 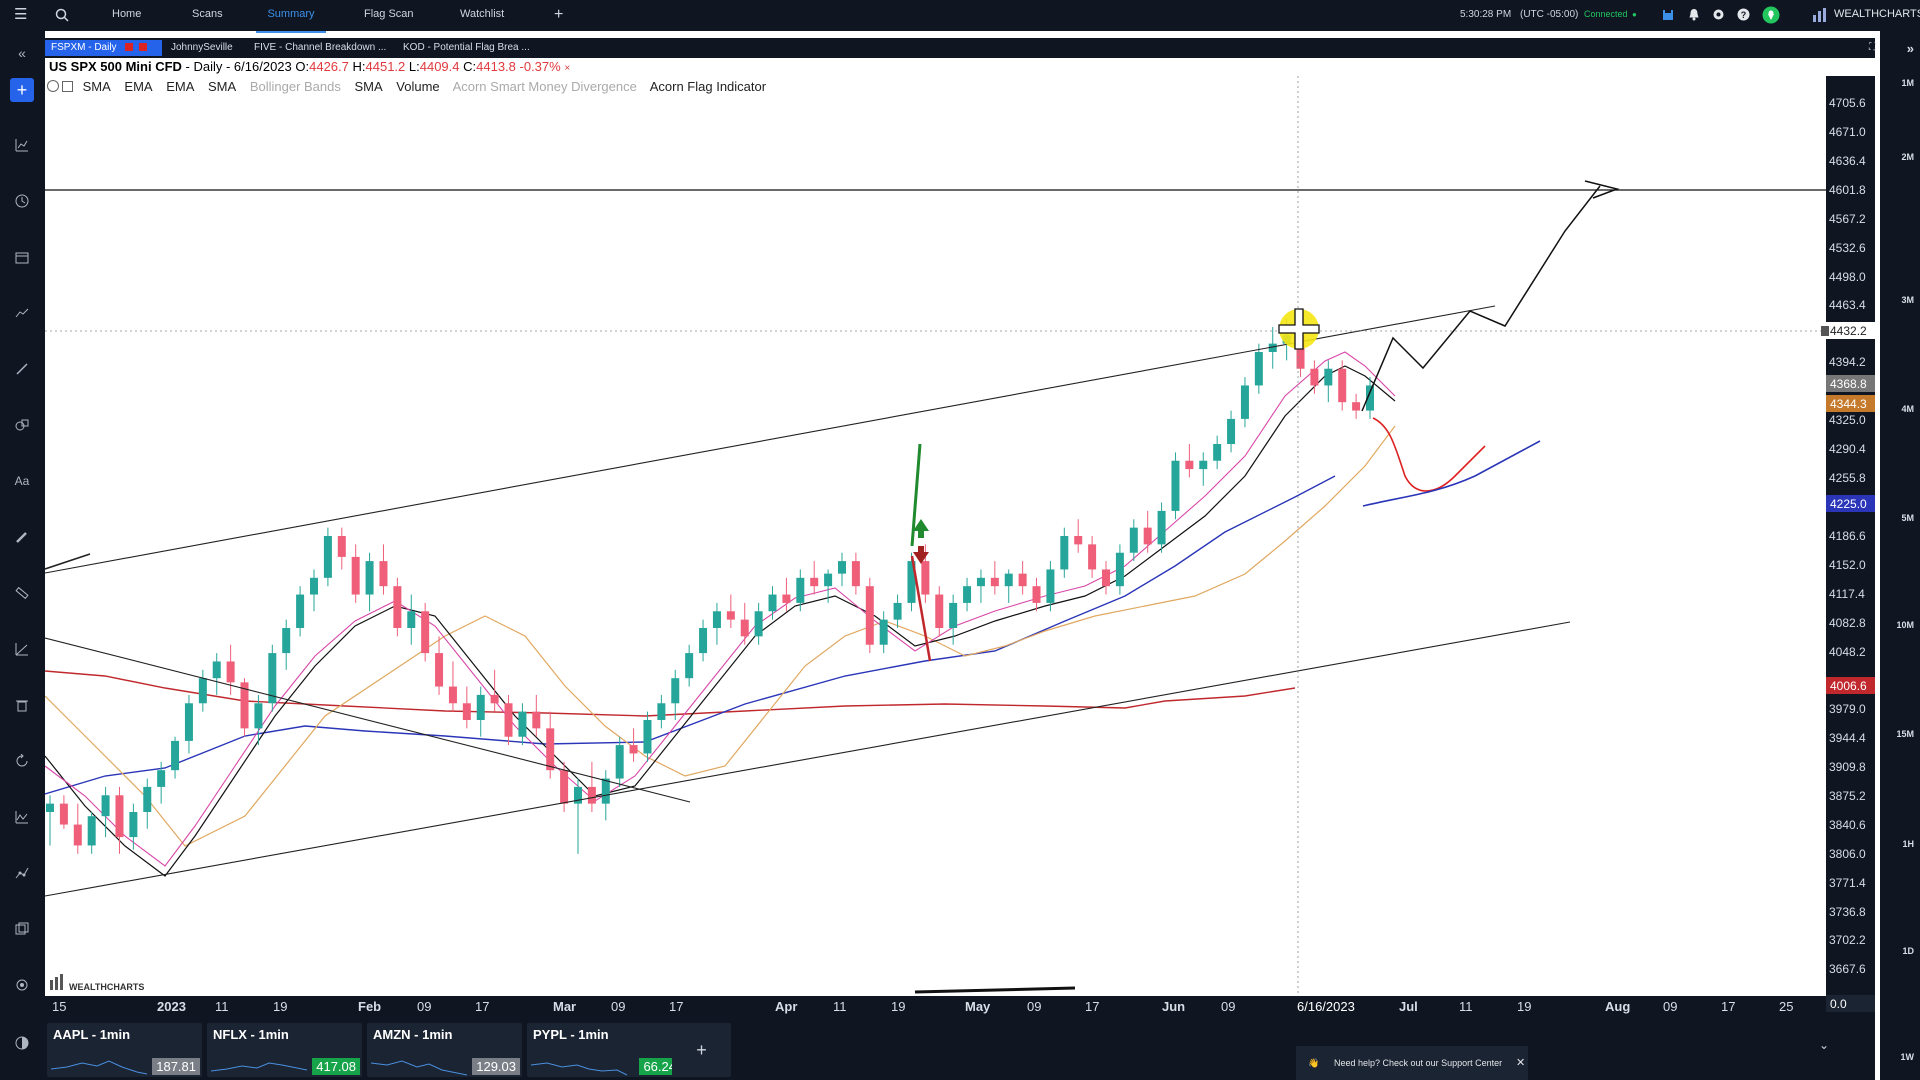 I want to click on pencil-icon, so click(x=22, y=537).